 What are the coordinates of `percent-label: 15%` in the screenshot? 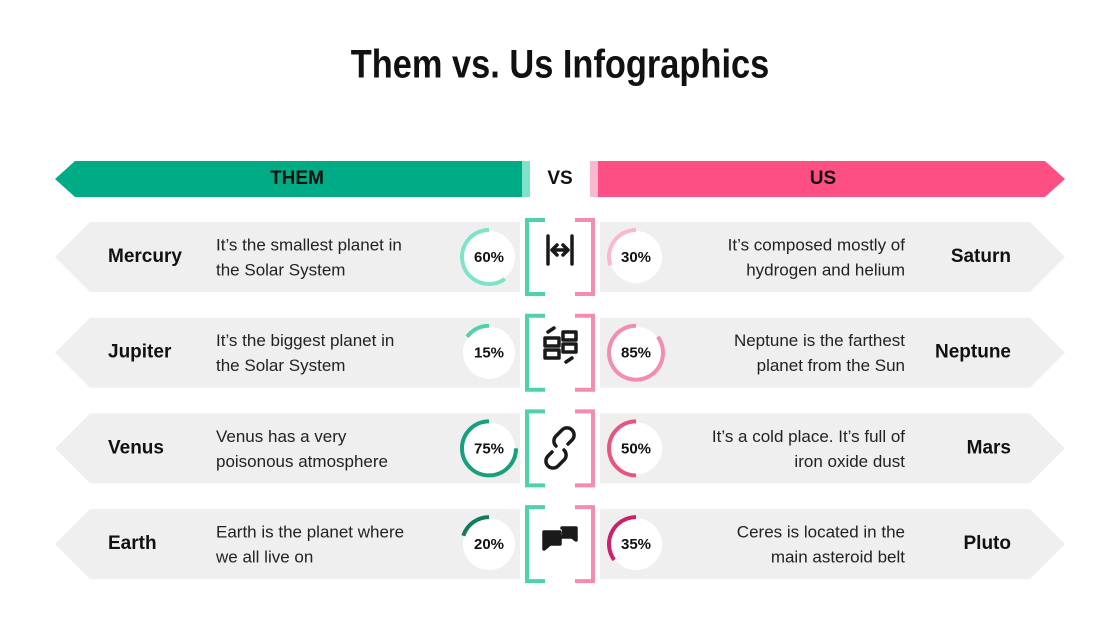 It's located at (489, 353).